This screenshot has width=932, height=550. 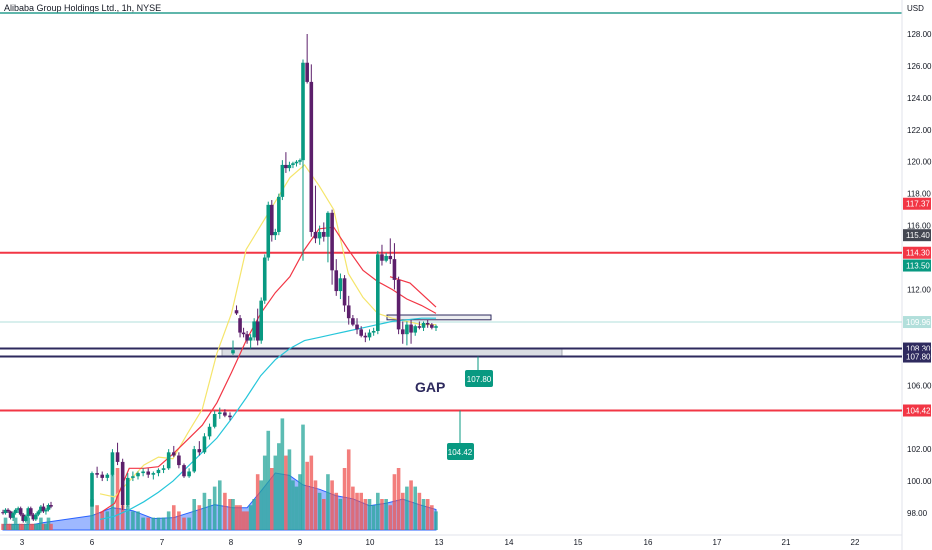 I want to click on y-tick-label: 98.00, so click(x=917, y=513).